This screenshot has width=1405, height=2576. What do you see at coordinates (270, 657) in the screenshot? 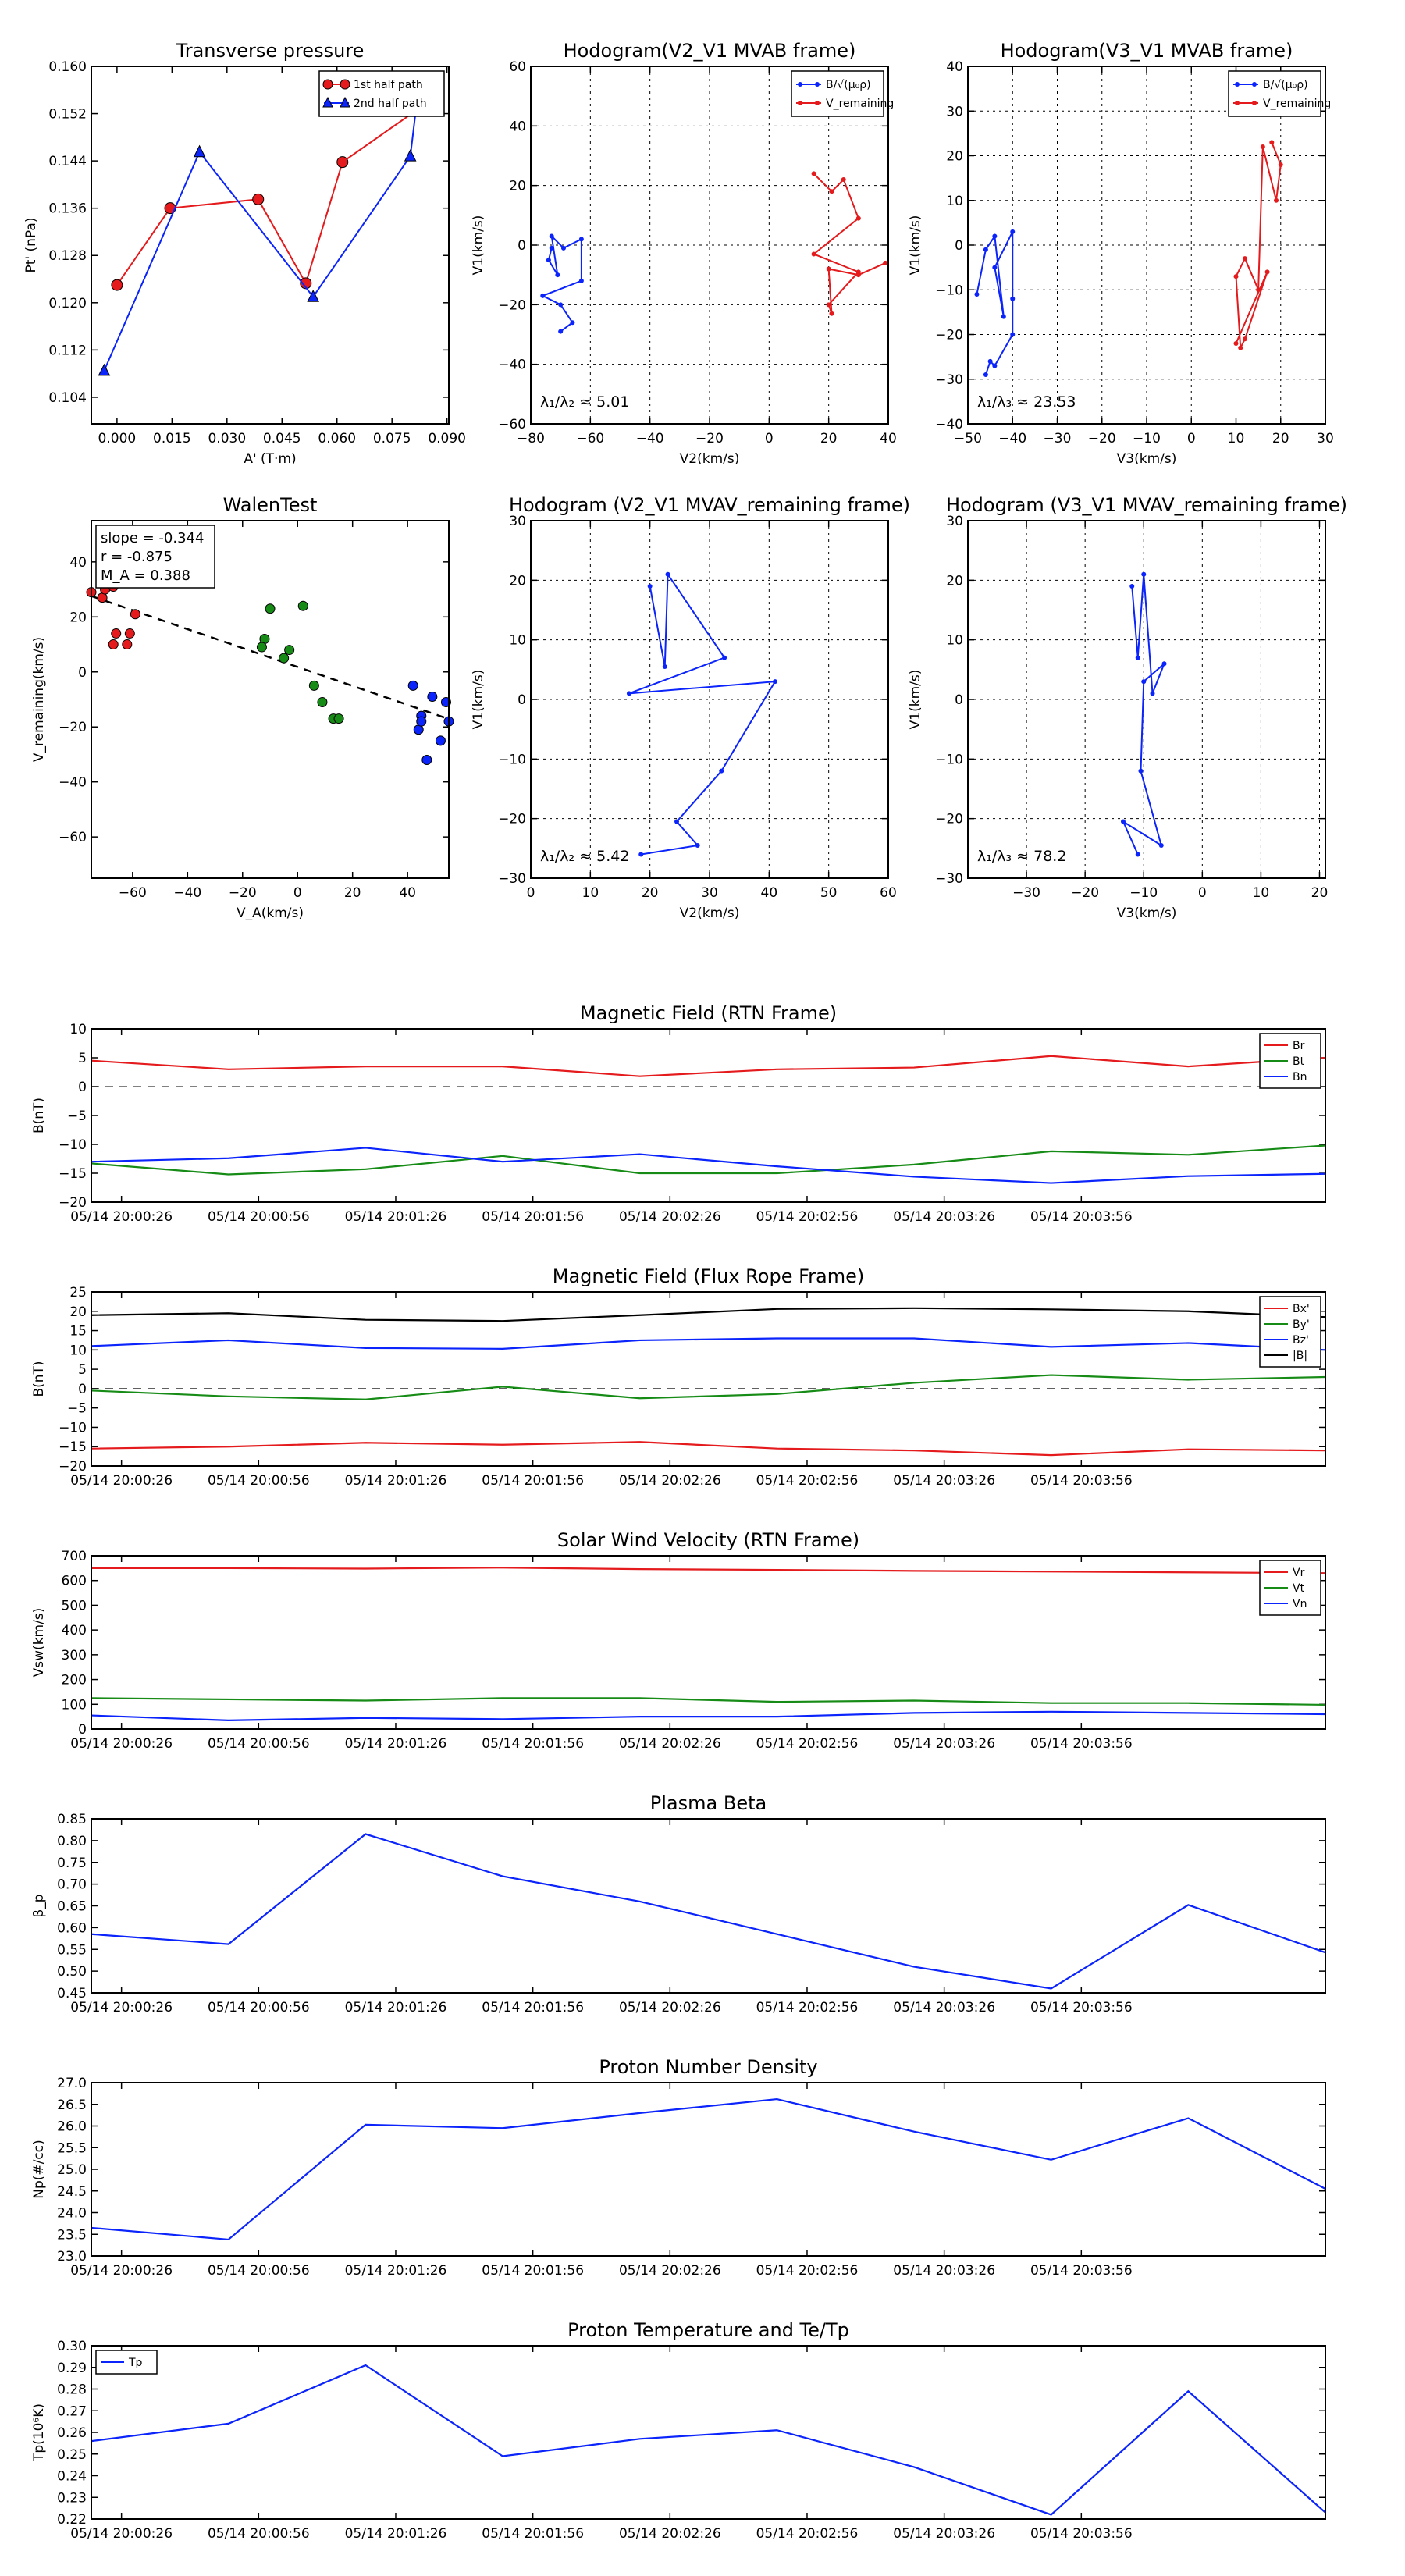
I see `fit-line` at bounding box center [270, 657].